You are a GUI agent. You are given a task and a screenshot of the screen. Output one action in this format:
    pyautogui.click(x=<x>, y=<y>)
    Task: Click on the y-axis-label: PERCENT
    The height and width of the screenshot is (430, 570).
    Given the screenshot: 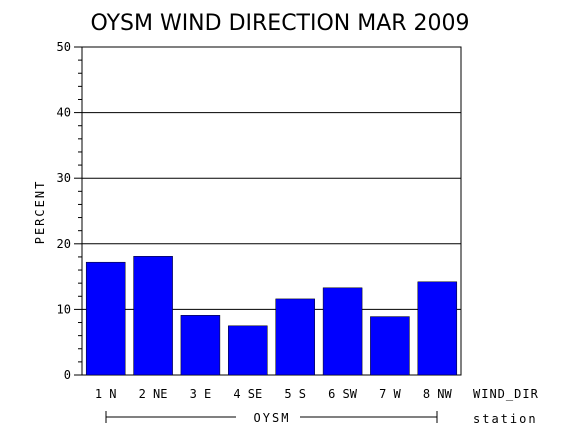 What is the action you would take?
    pyautogui.click(x=40, y=212)
    